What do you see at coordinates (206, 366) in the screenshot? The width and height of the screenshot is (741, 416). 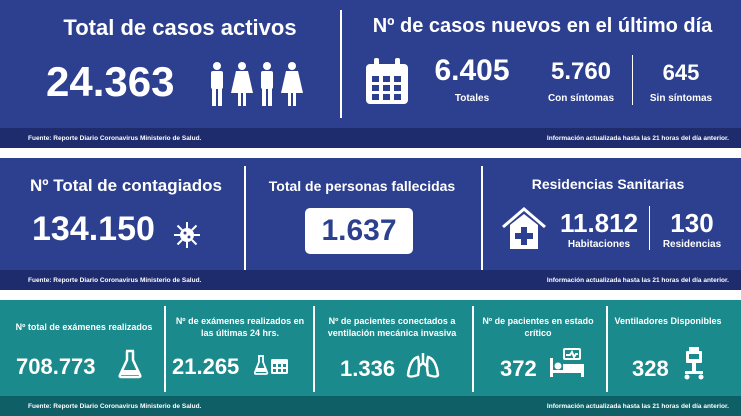 I see `daily-tests-value: 21.265` at bounding box center [206, 366].